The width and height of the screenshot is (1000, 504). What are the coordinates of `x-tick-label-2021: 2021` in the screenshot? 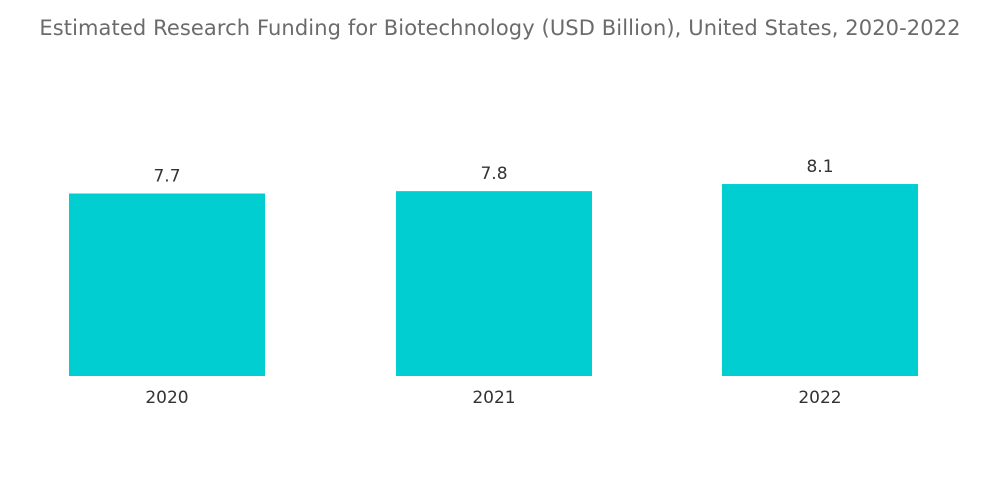 It's located at (493, 398).